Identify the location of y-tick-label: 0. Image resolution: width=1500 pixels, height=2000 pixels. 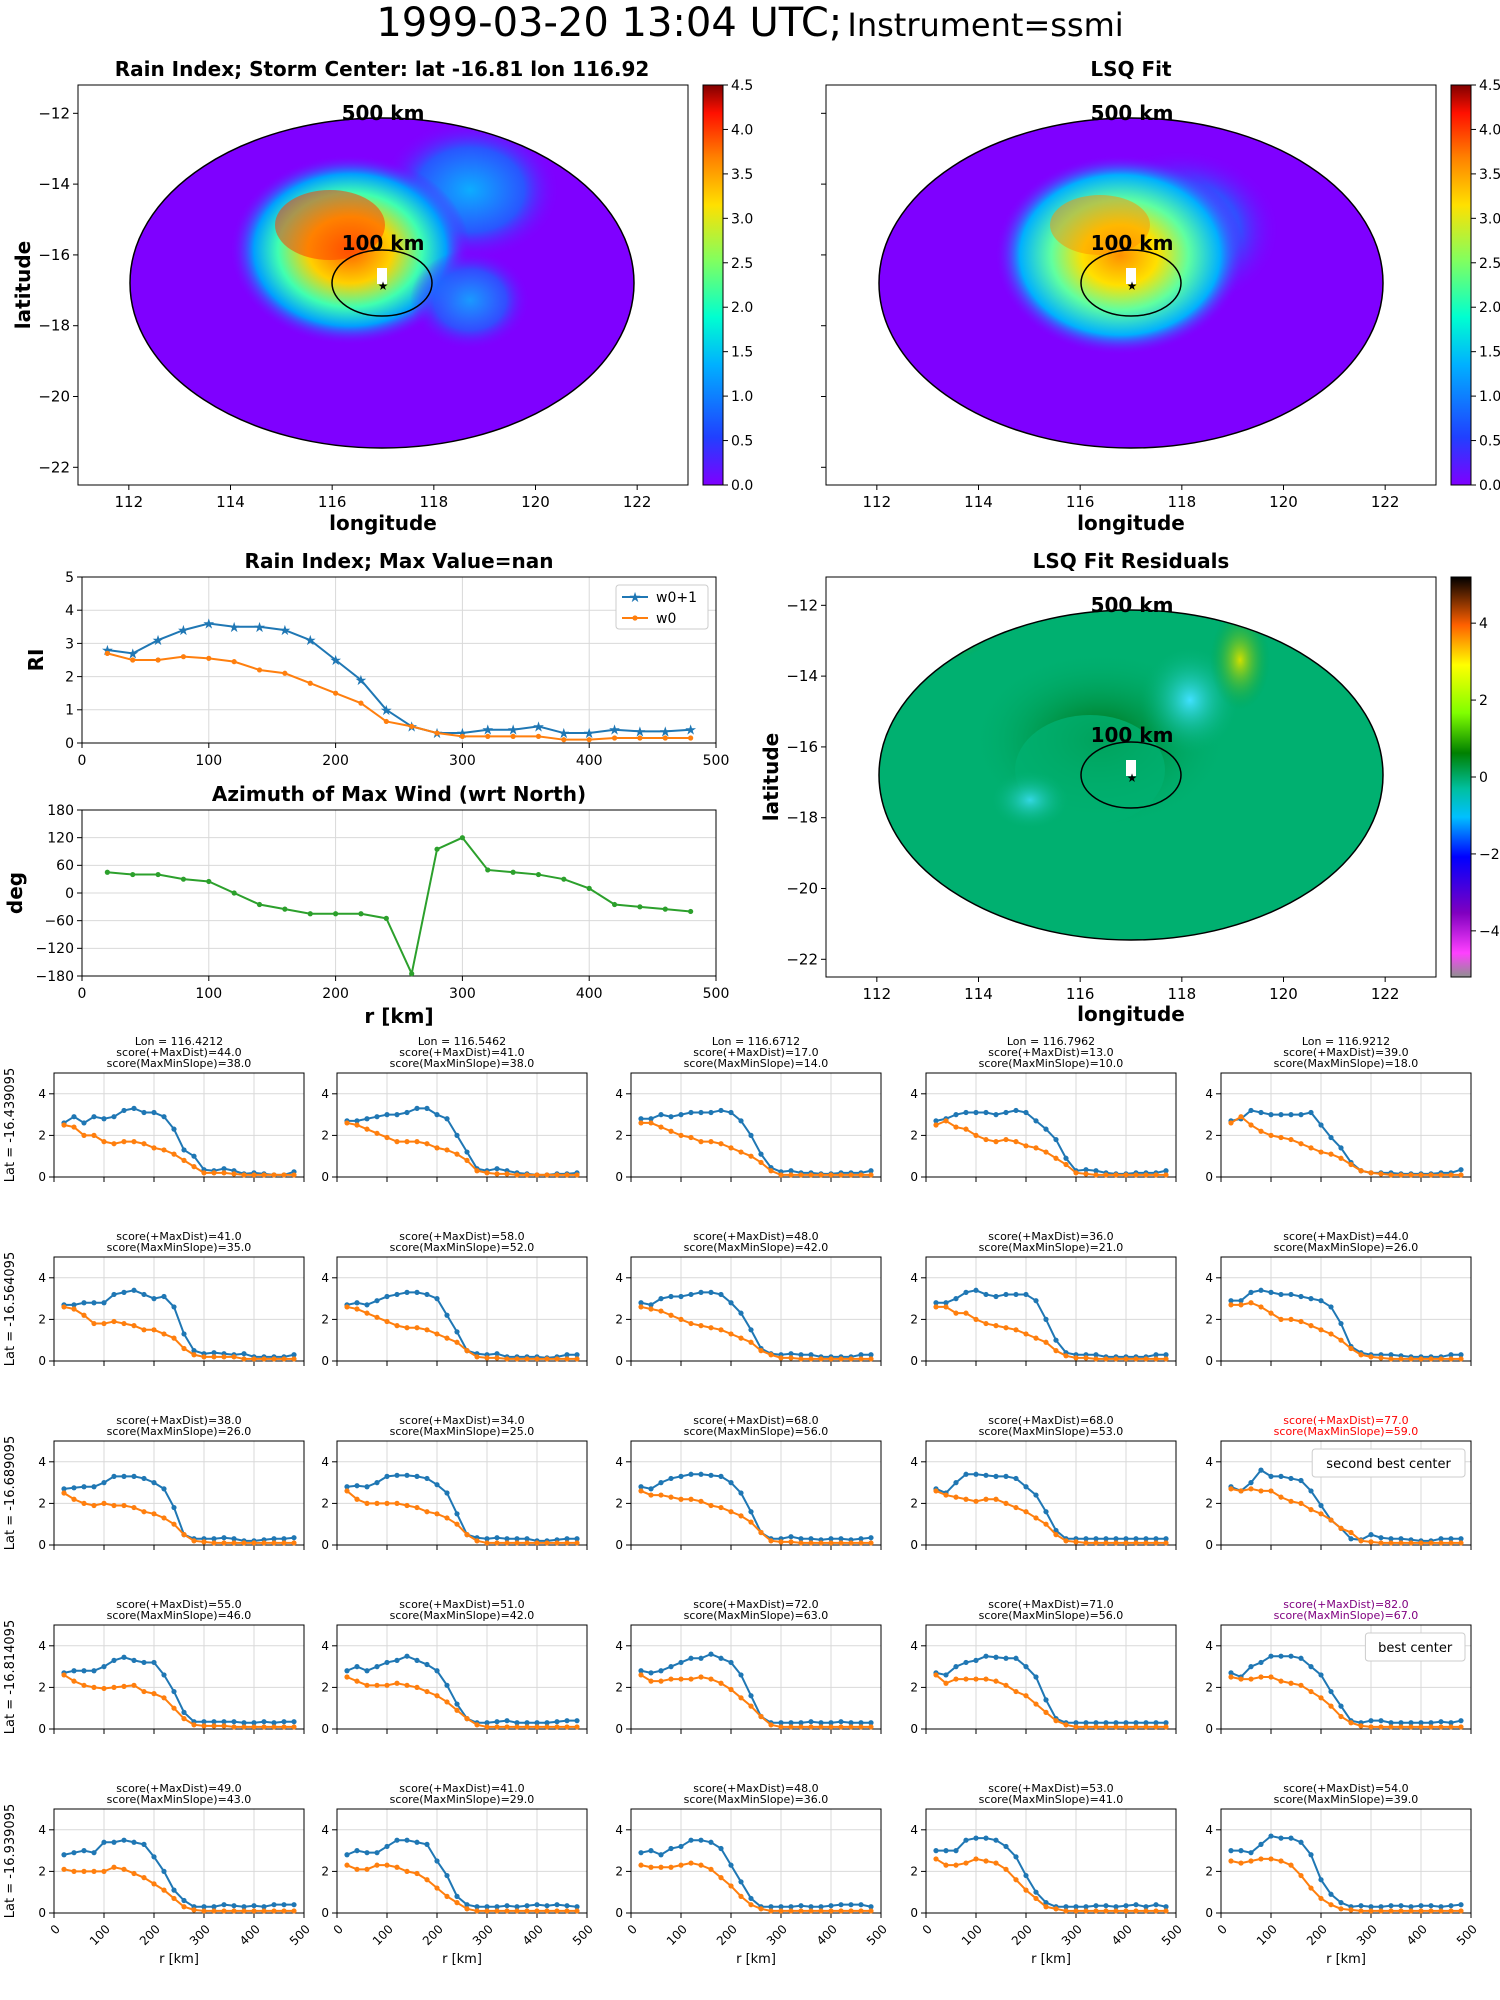
(914, 1545).